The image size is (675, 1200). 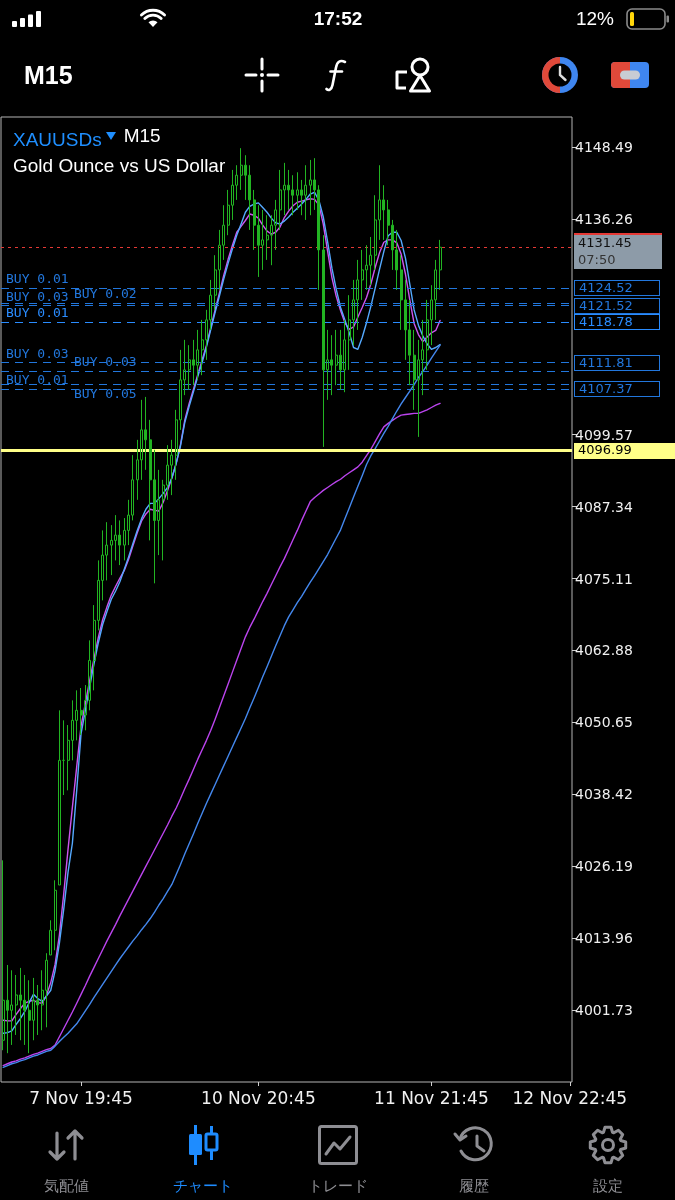 What do you see at coordinates (474, 1186) in the screenshot?
I see `text: 履歴` at bounding box center [474, 1186].